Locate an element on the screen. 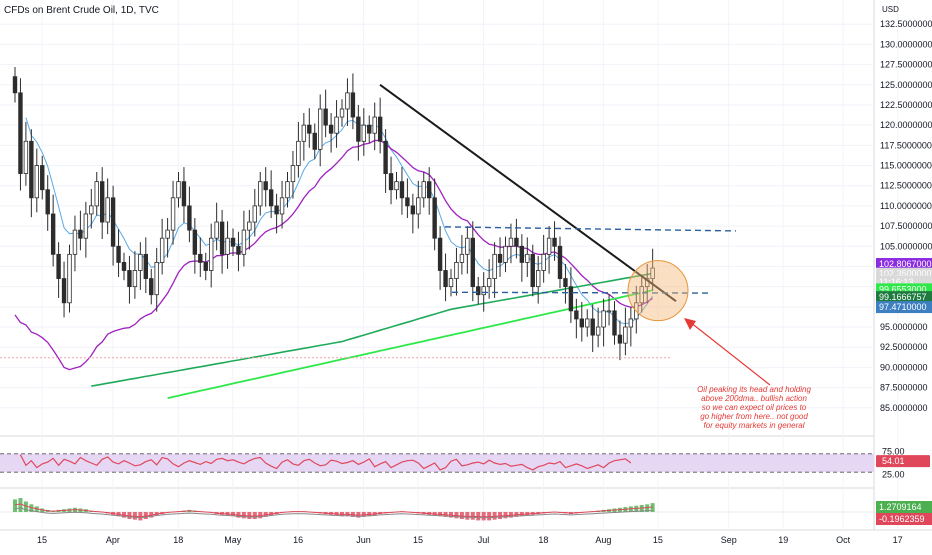  price-tick-label: 127.5000000 is located at coordinates (906, 65).